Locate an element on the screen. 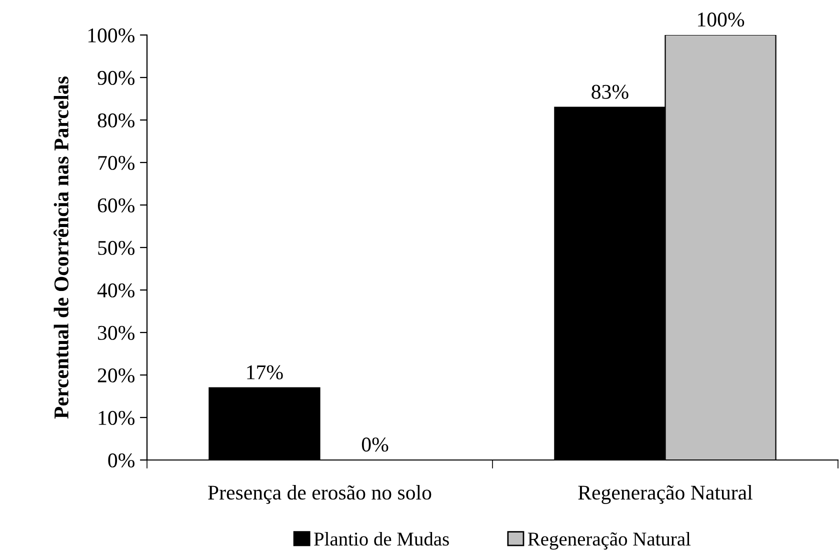 This screenshot has width=840, height=556. x-tick-label: Presença de erosão no solo is located at coordinates (320, 494).